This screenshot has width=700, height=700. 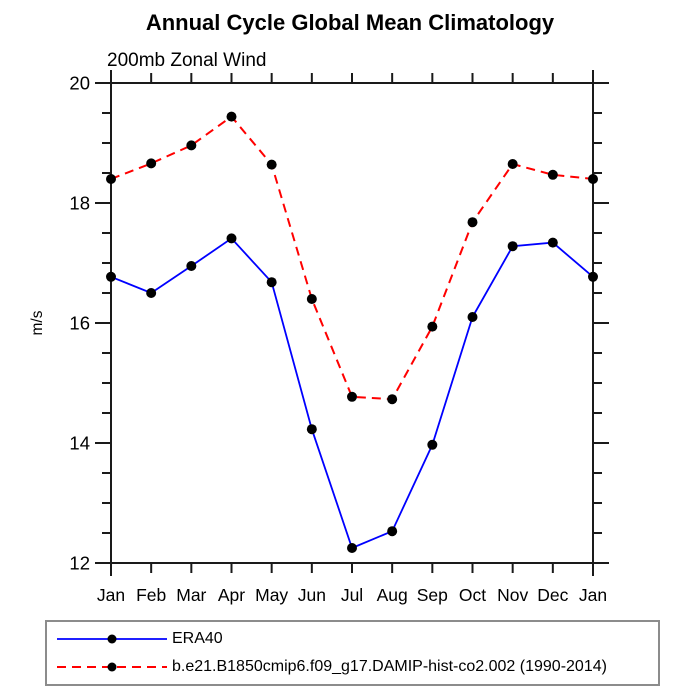 What do you see at coordinates (231, 595) in the screenshot?
I see `x-tick-label: Apr` at bounding box center [231, 595].